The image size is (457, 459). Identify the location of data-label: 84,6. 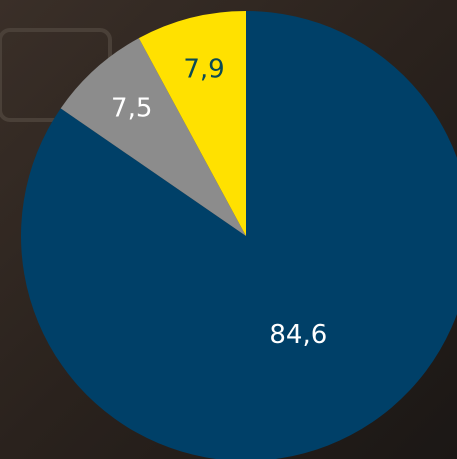
(298, 335).